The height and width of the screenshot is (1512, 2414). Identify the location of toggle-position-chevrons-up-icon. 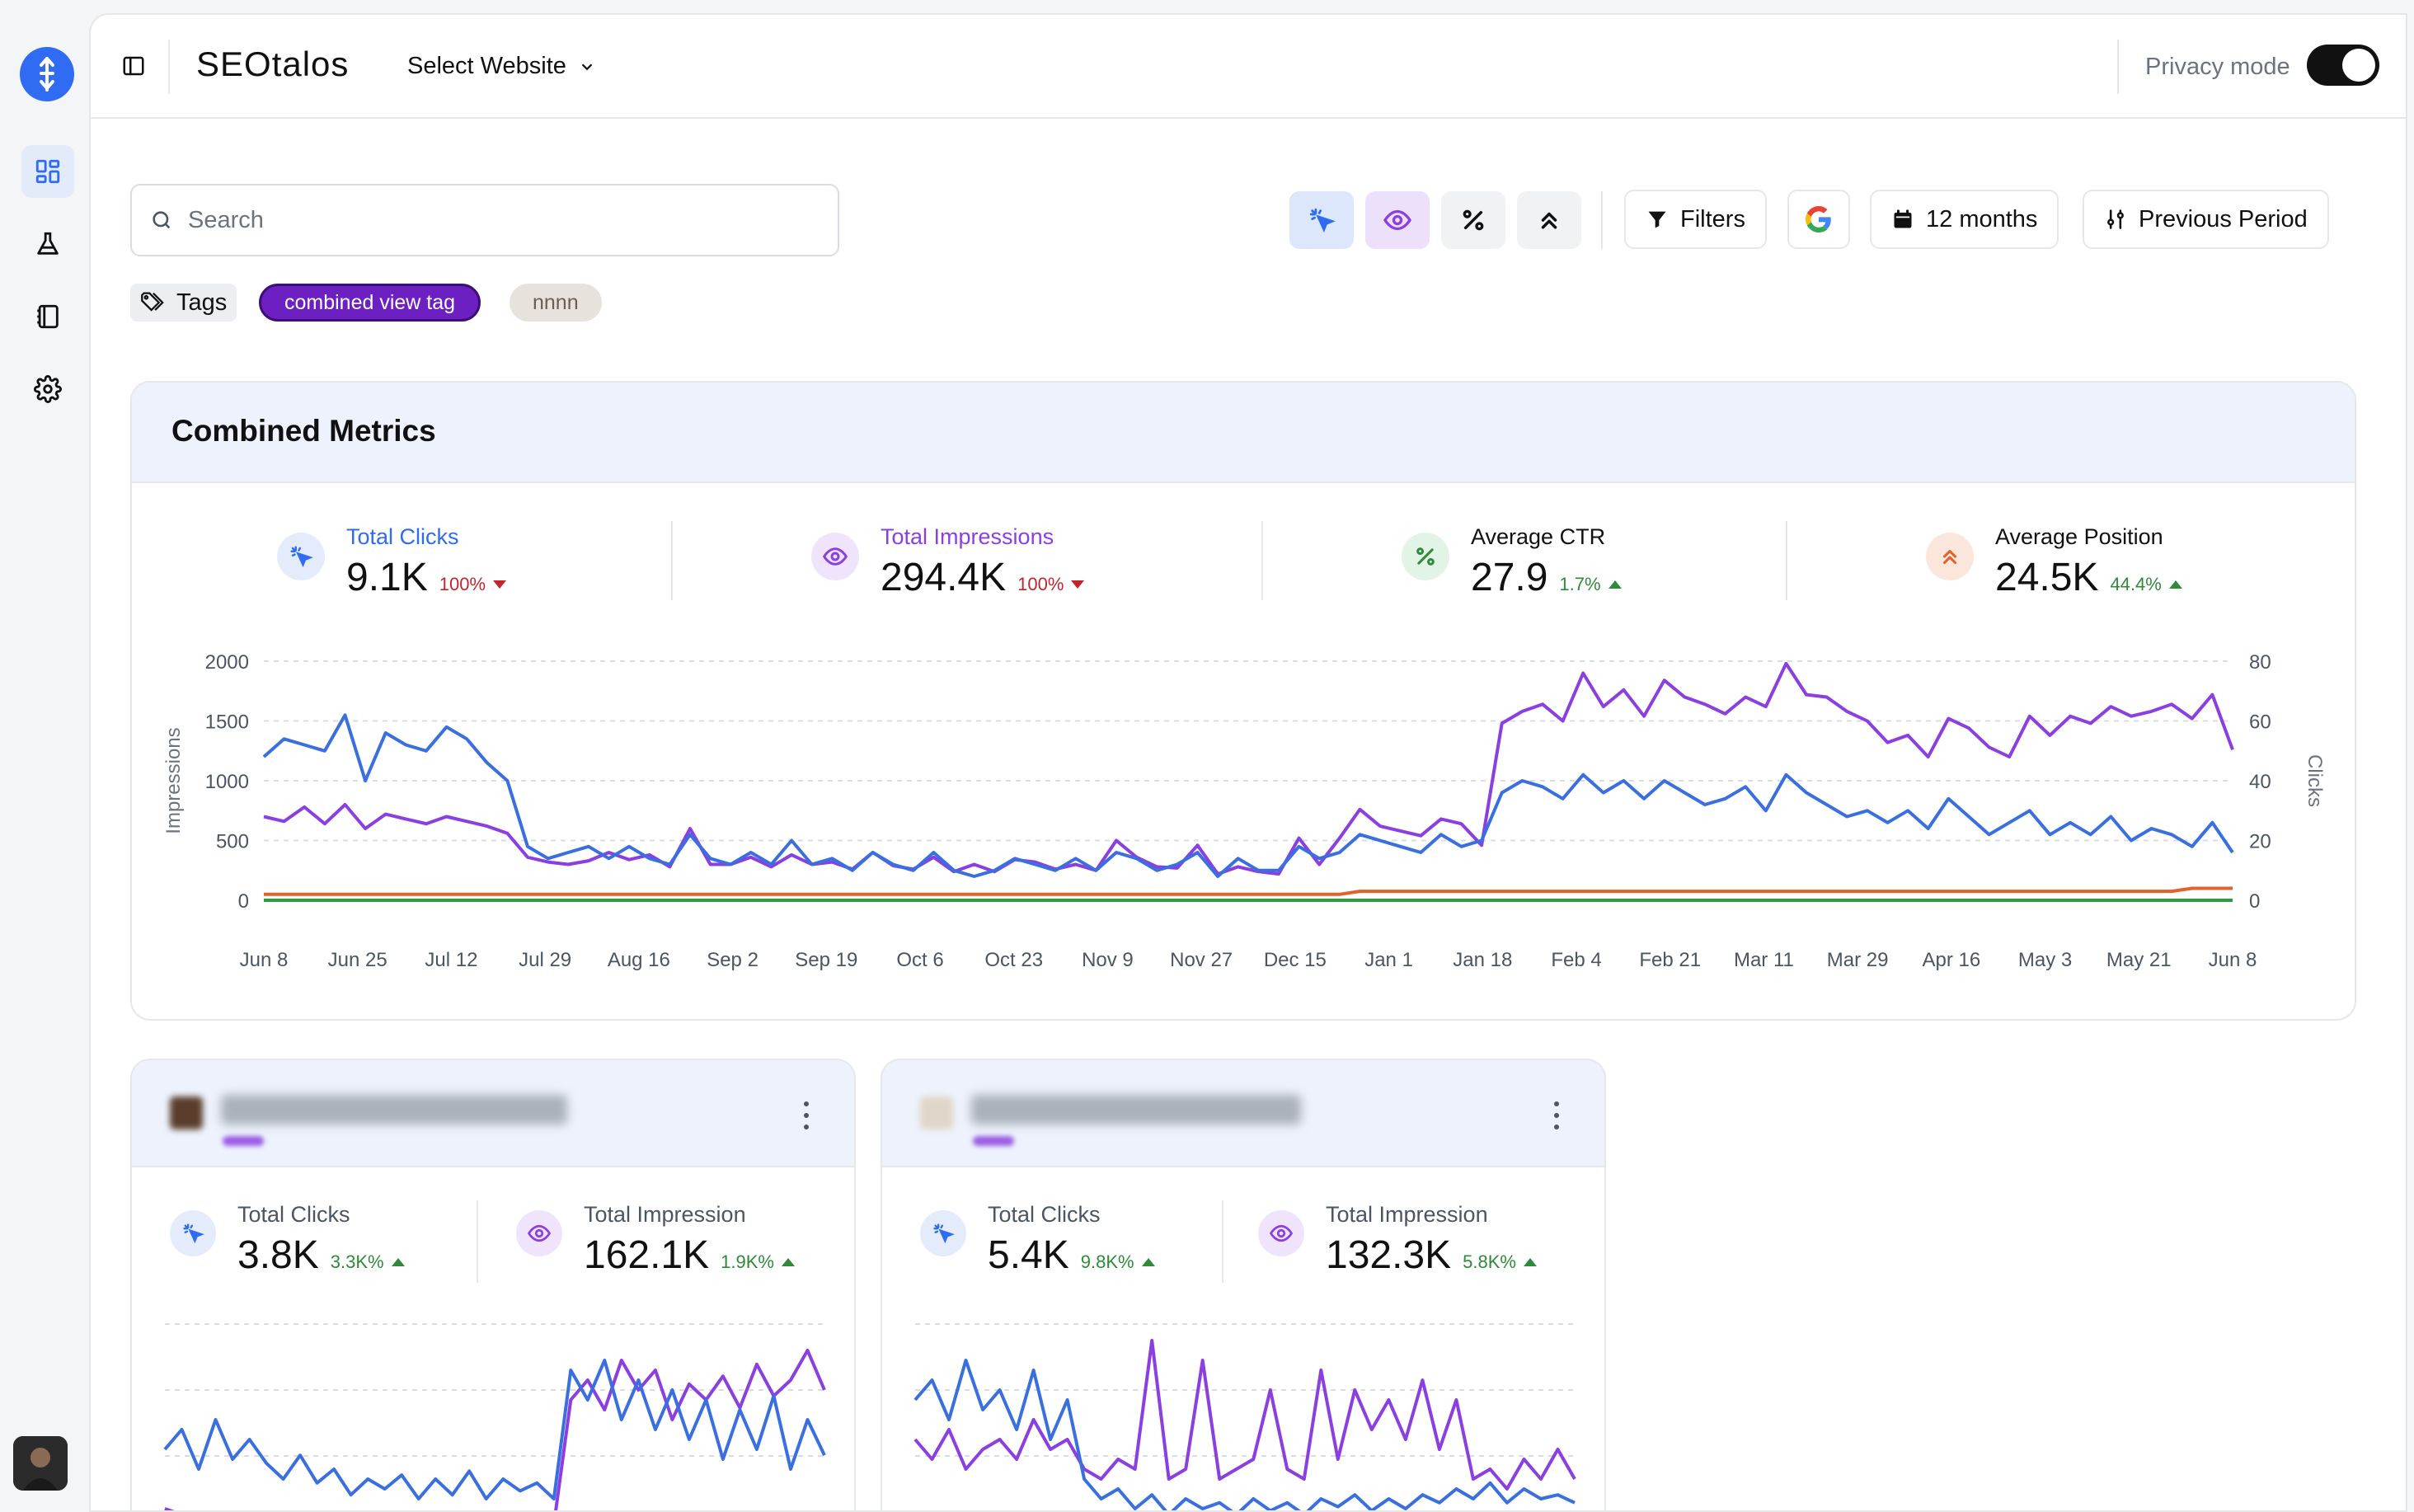
(1549, 220).